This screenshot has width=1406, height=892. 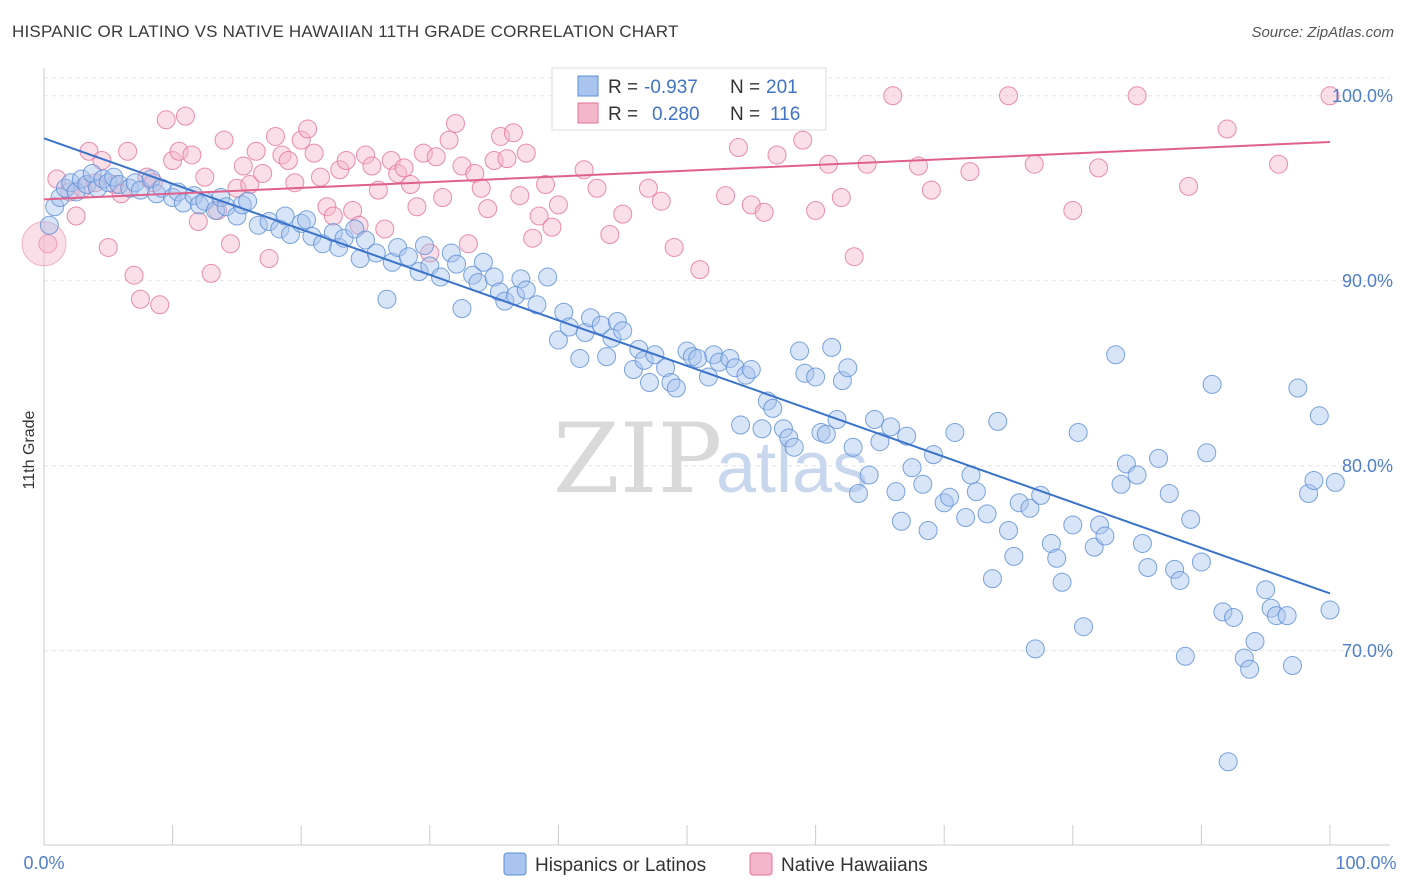 What do you see at coordinates (782, 87) in the screenshot?
I see `legend-n-value-blue: 201` at bounding box center [782, 87].